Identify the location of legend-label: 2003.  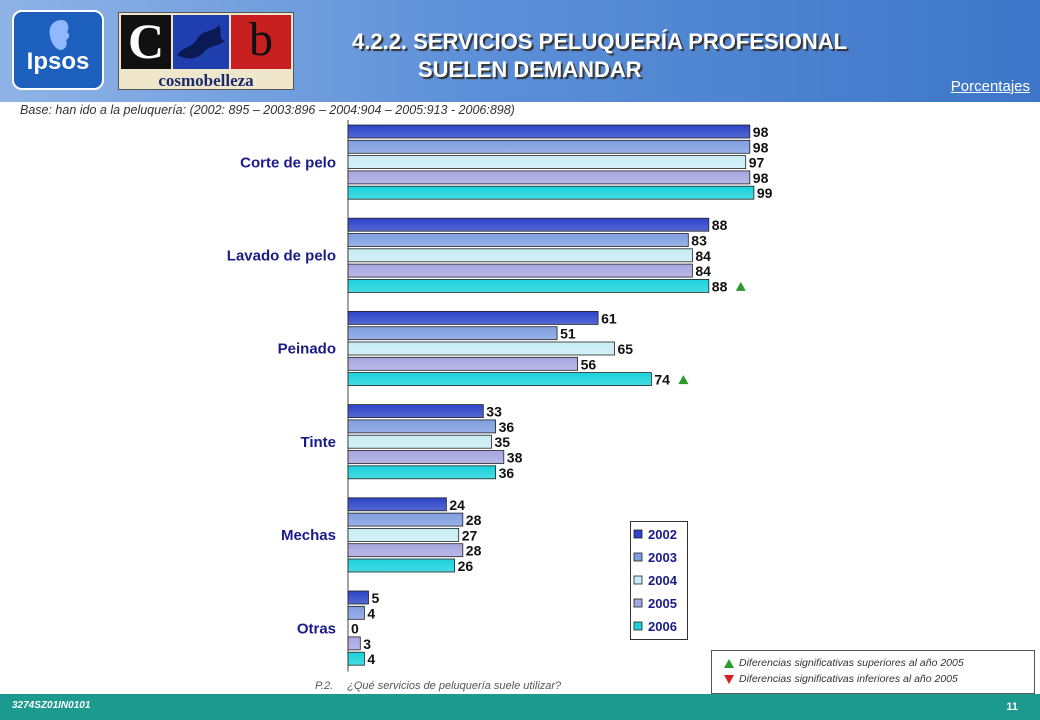
(662, 557).